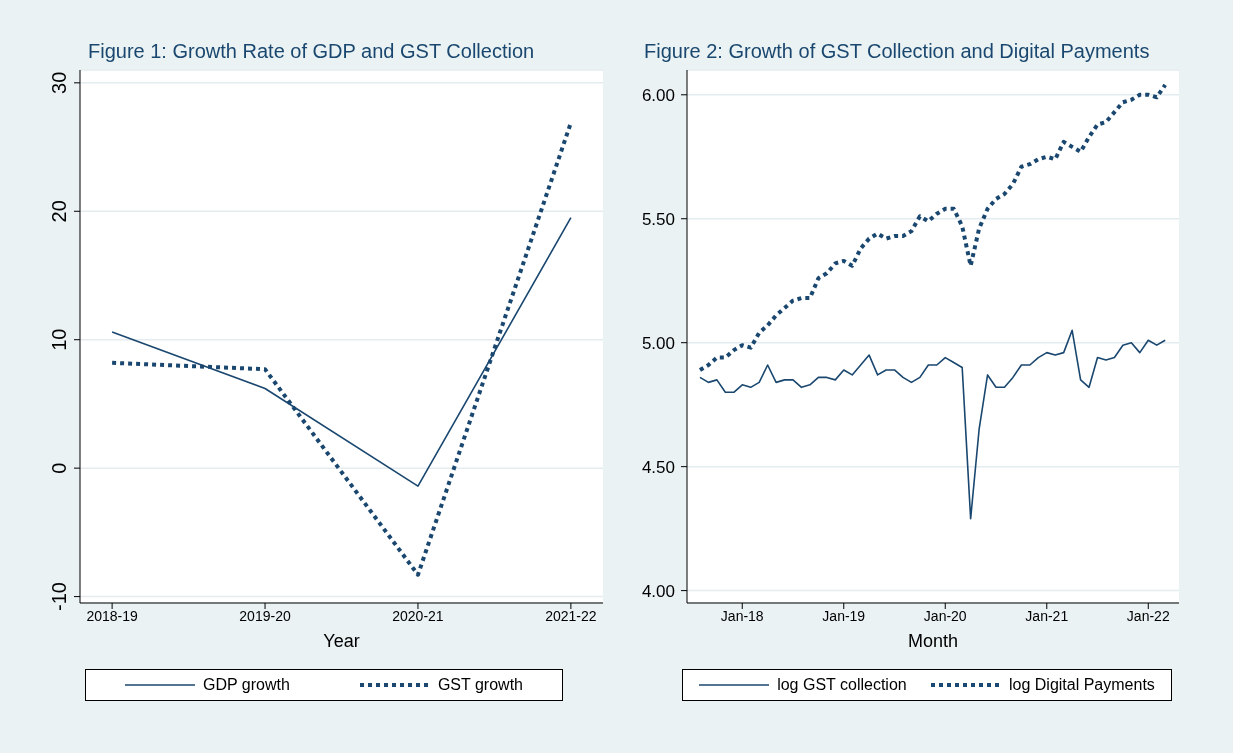 The width and height of the screenshot is (1233, 753). What do you see at coordinates (59, 211) in the screenshot?
I see `y-tick-label: 20` at bounding box center [59, 211].